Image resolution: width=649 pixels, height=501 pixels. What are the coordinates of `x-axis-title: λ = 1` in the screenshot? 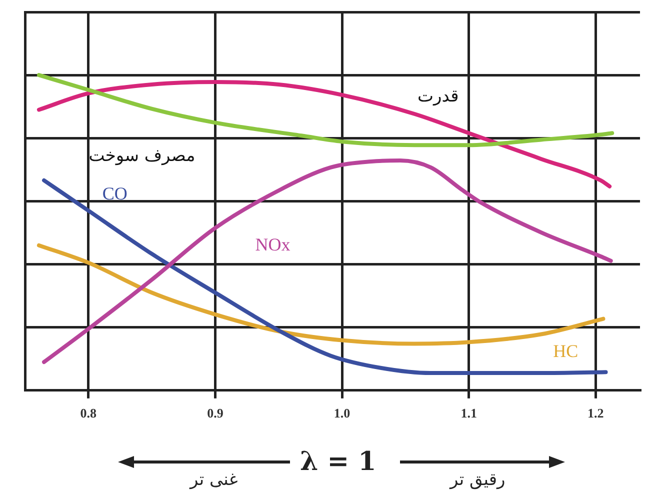 It's located at (338, 462).